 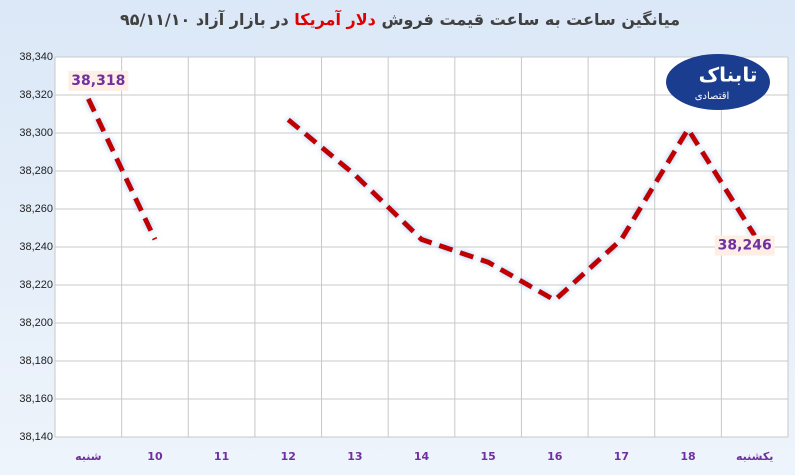 What do you see at coordinates (687, 456) in the screenshot?
I see `x-tick-label: 18` at bounding box center [687, 456].